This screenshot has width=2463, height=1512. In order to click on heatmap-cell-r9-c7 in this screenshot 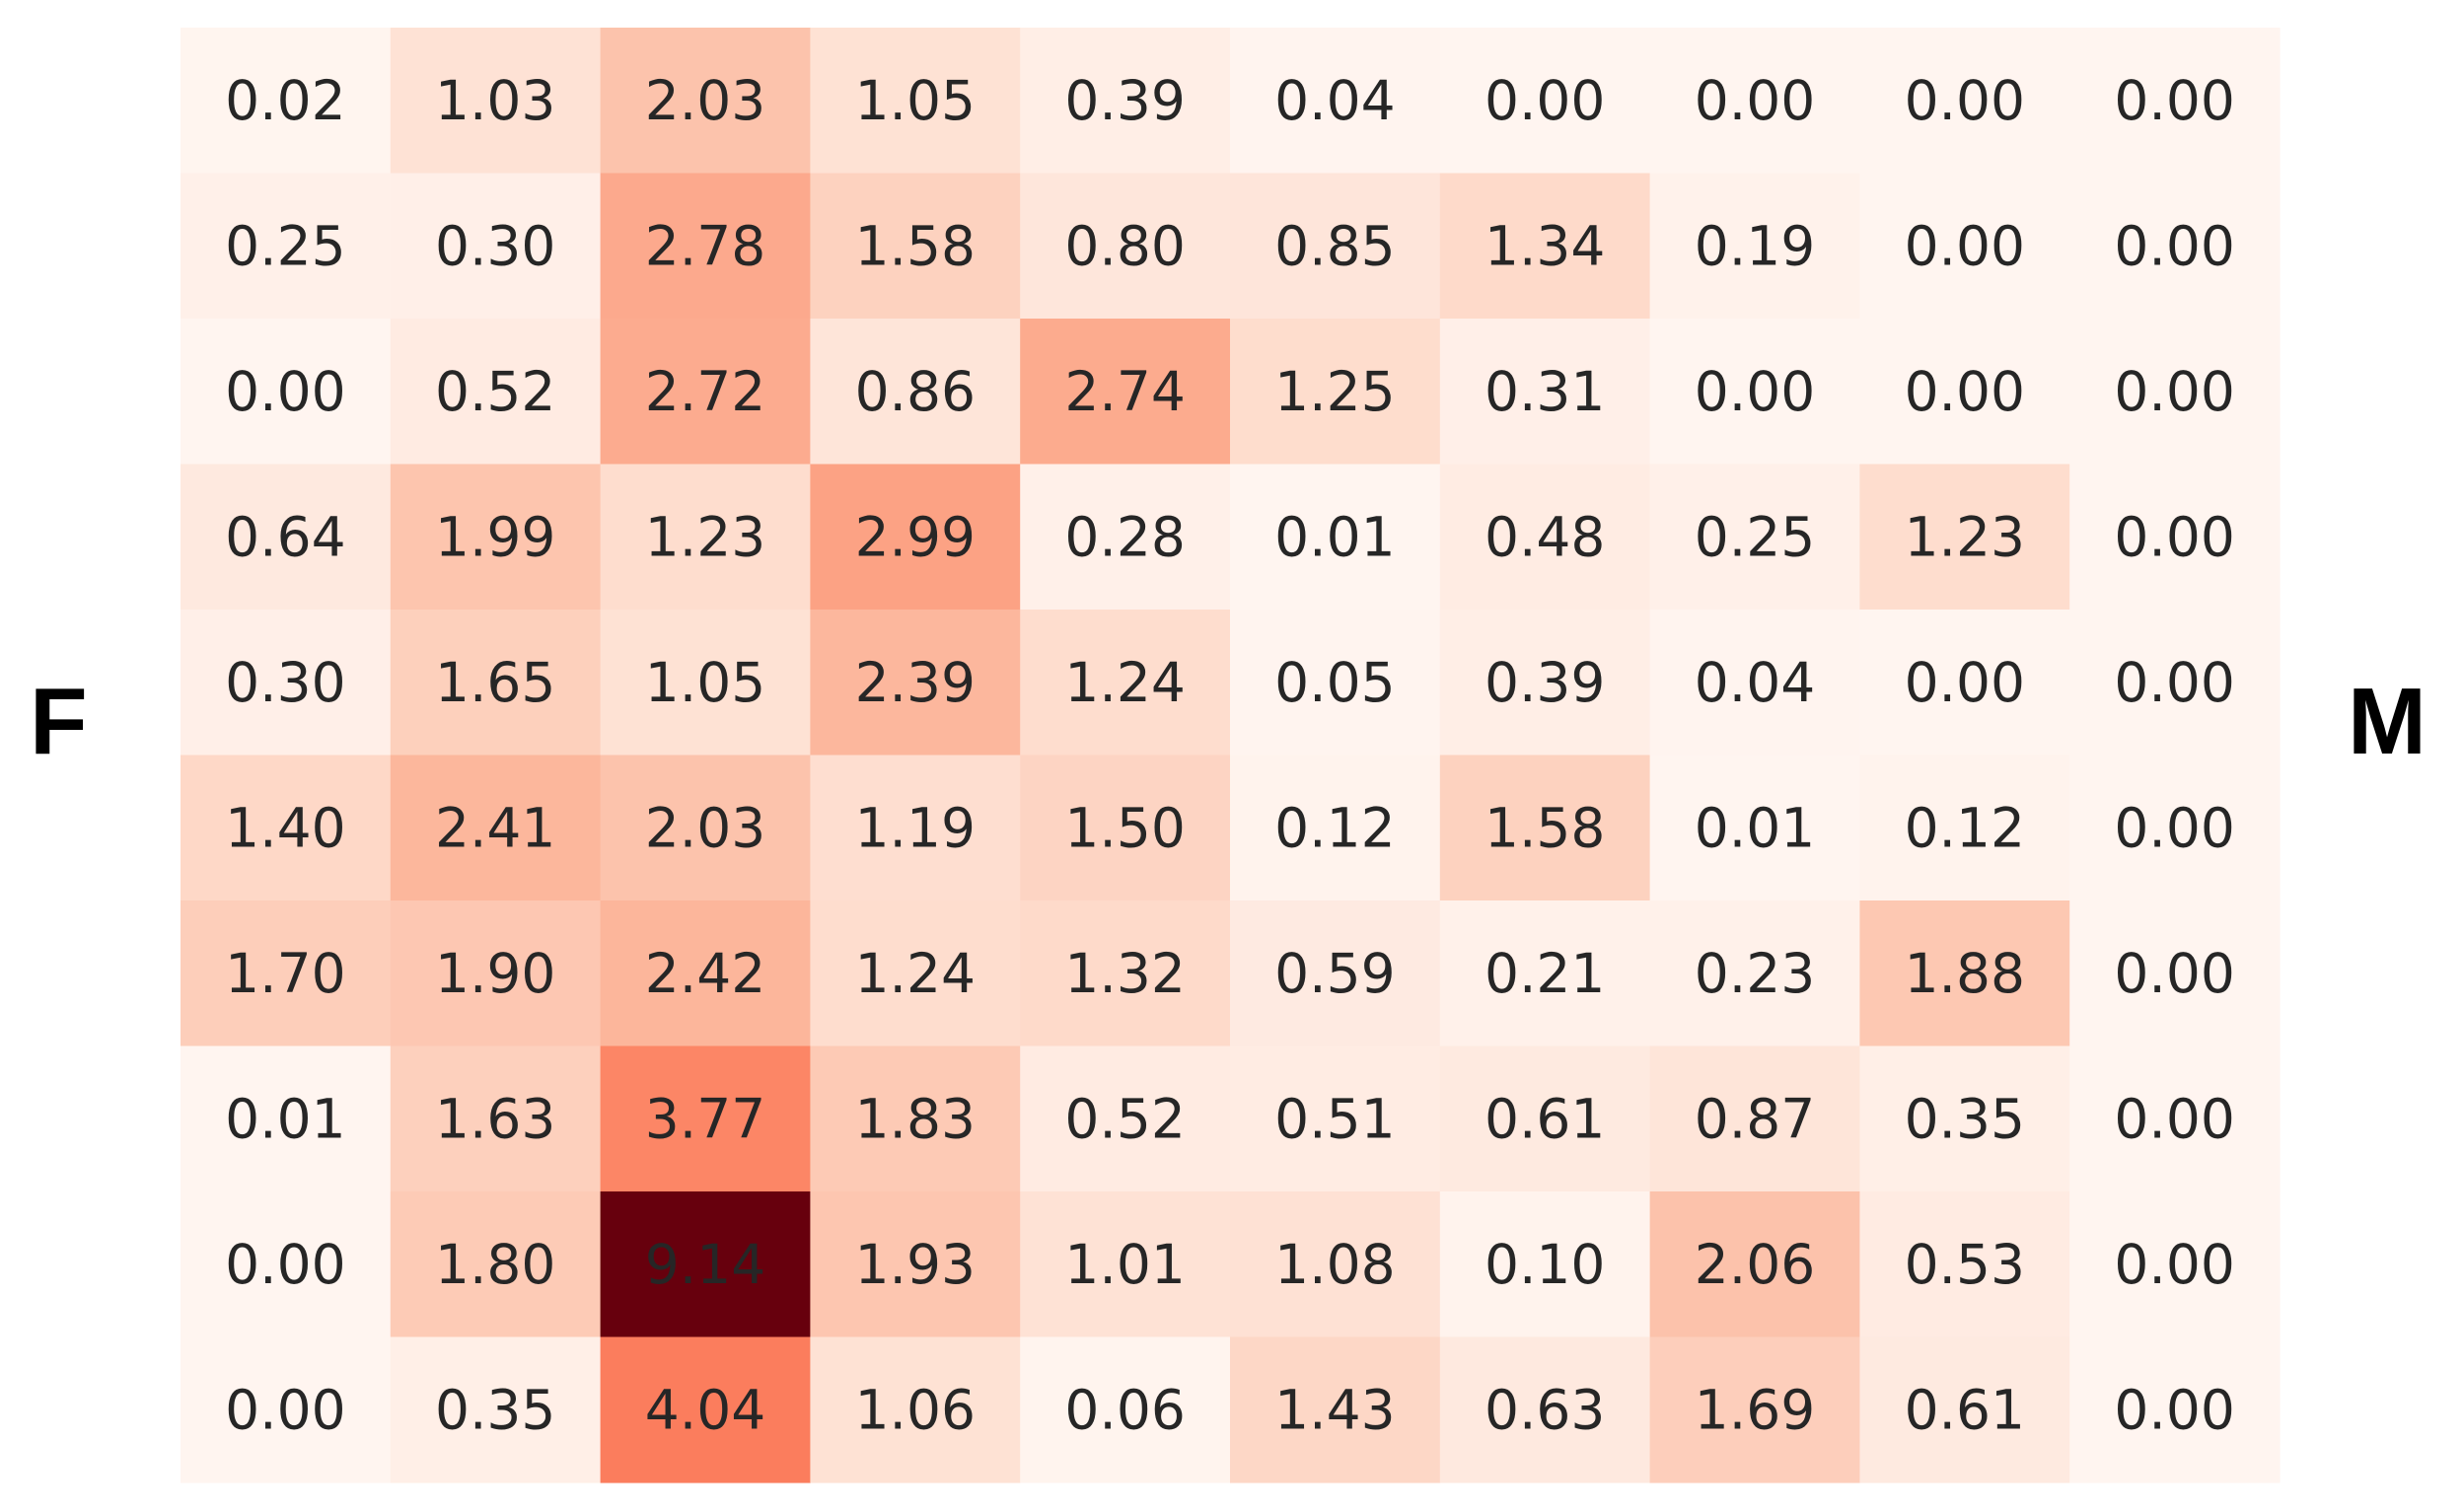, I will do `click(1754, 1409)`.